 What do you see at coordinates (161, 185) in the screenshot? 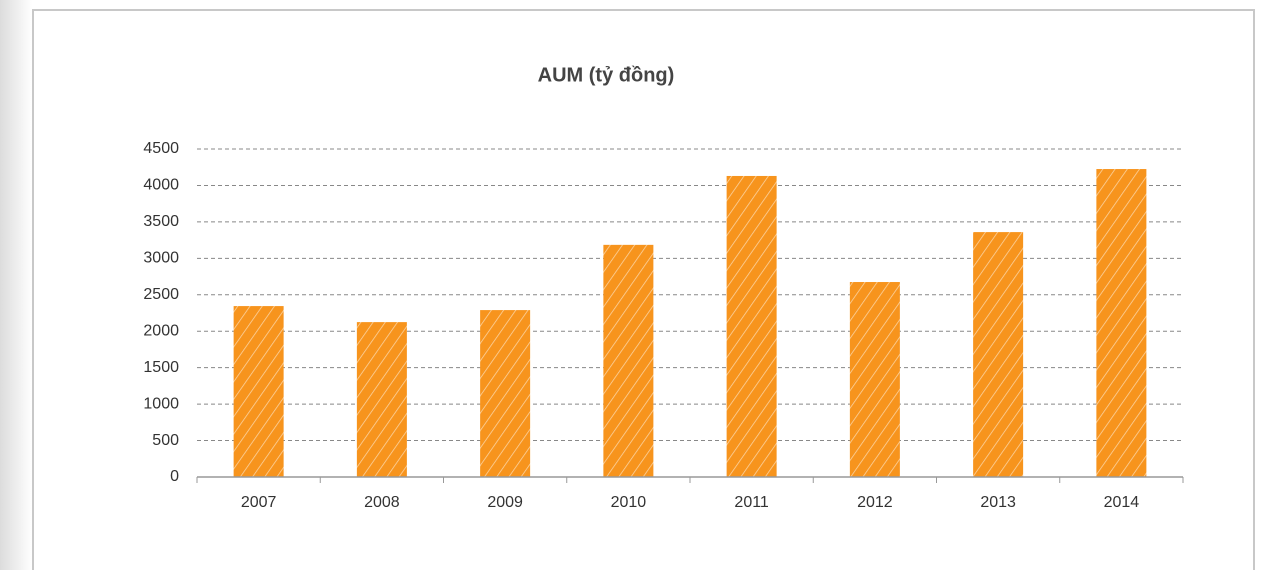
I see `y-tick-label: 4000` at bounding box center [161, 185].